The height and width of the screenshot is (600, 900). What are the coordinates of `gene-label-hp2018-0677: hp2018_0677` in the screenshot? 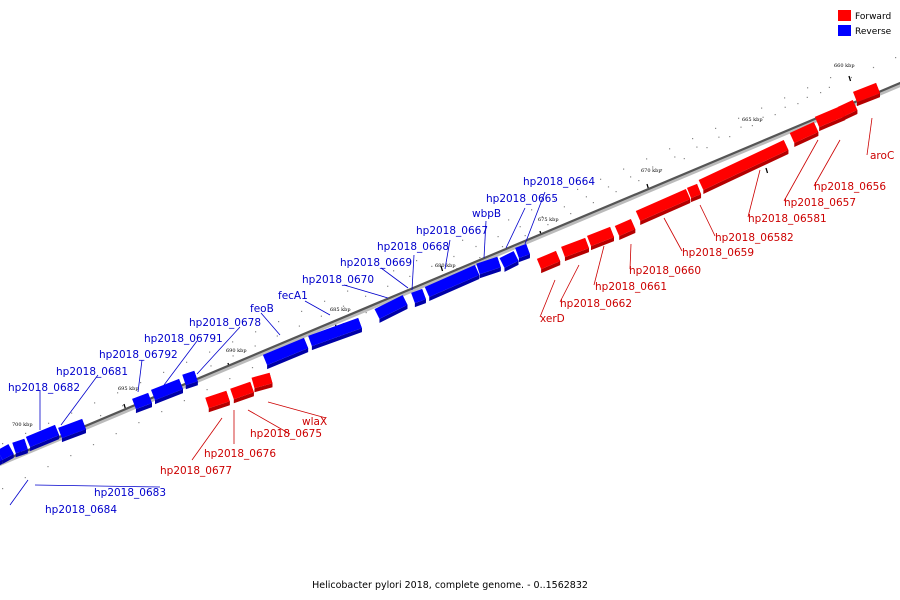 It's located at (196, 471).